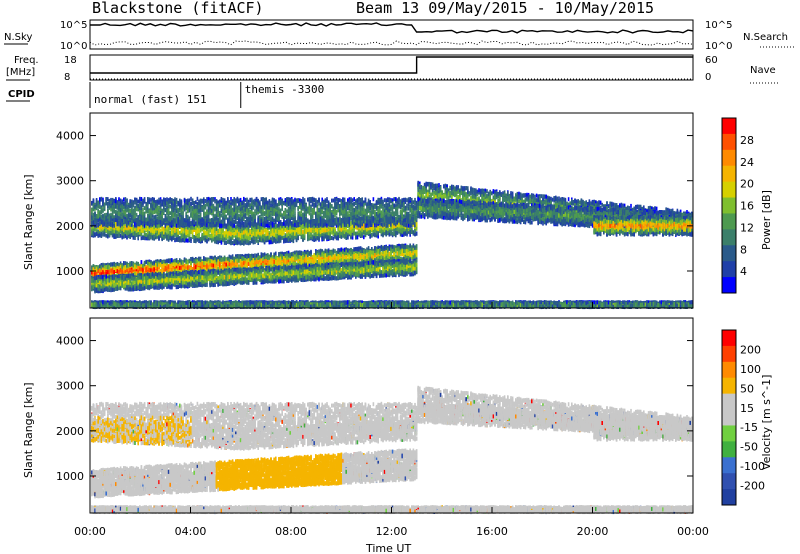  I want to click on nsearch-tick-top: 10^5, so click(718, 25).